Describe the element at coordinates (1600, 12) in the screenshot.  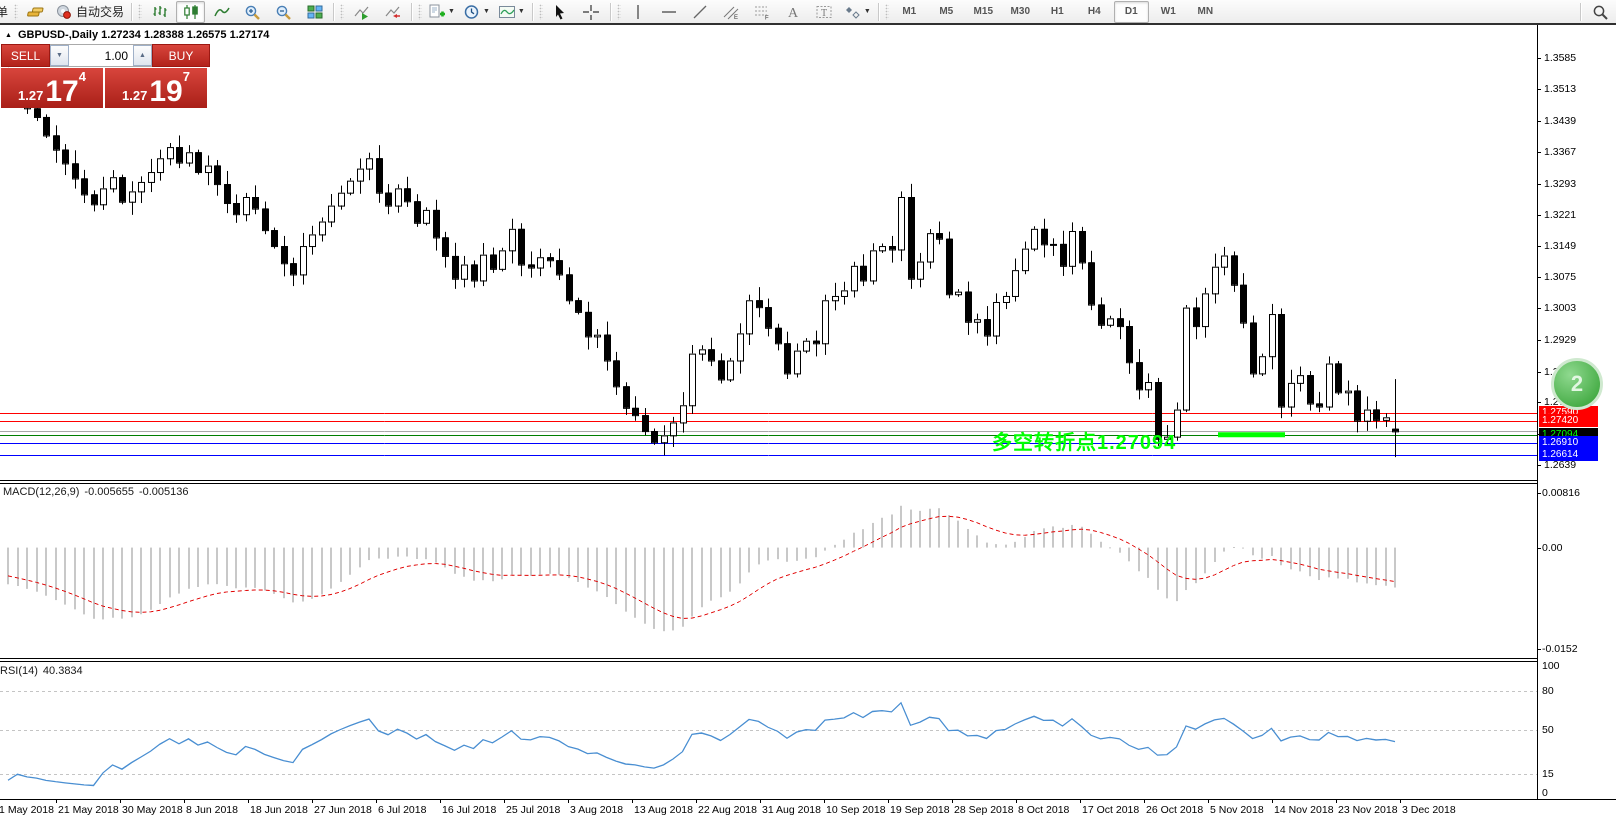
I see `search-button` at that location.